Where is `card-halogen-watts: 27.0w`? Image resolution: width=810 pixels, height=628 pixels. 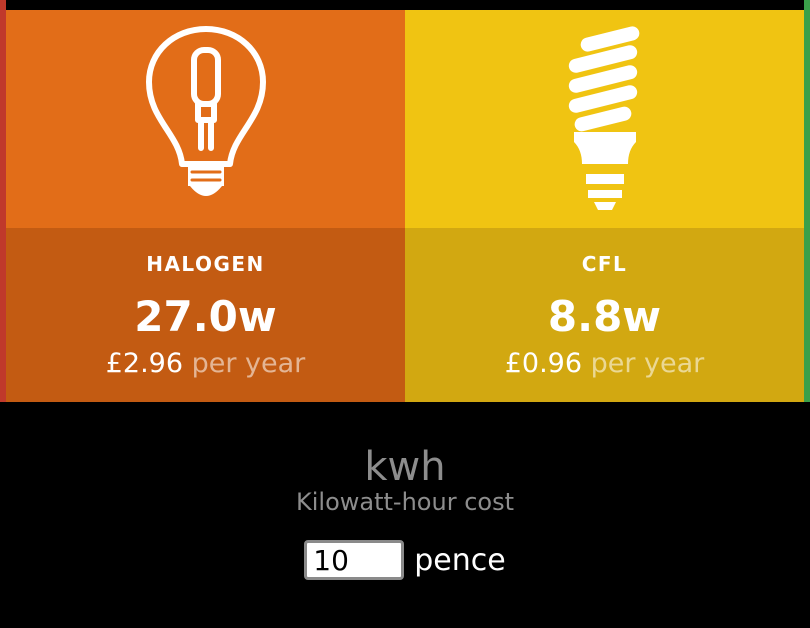 card-halogen-watts: 27.0w is located at coordinates (205, 316).